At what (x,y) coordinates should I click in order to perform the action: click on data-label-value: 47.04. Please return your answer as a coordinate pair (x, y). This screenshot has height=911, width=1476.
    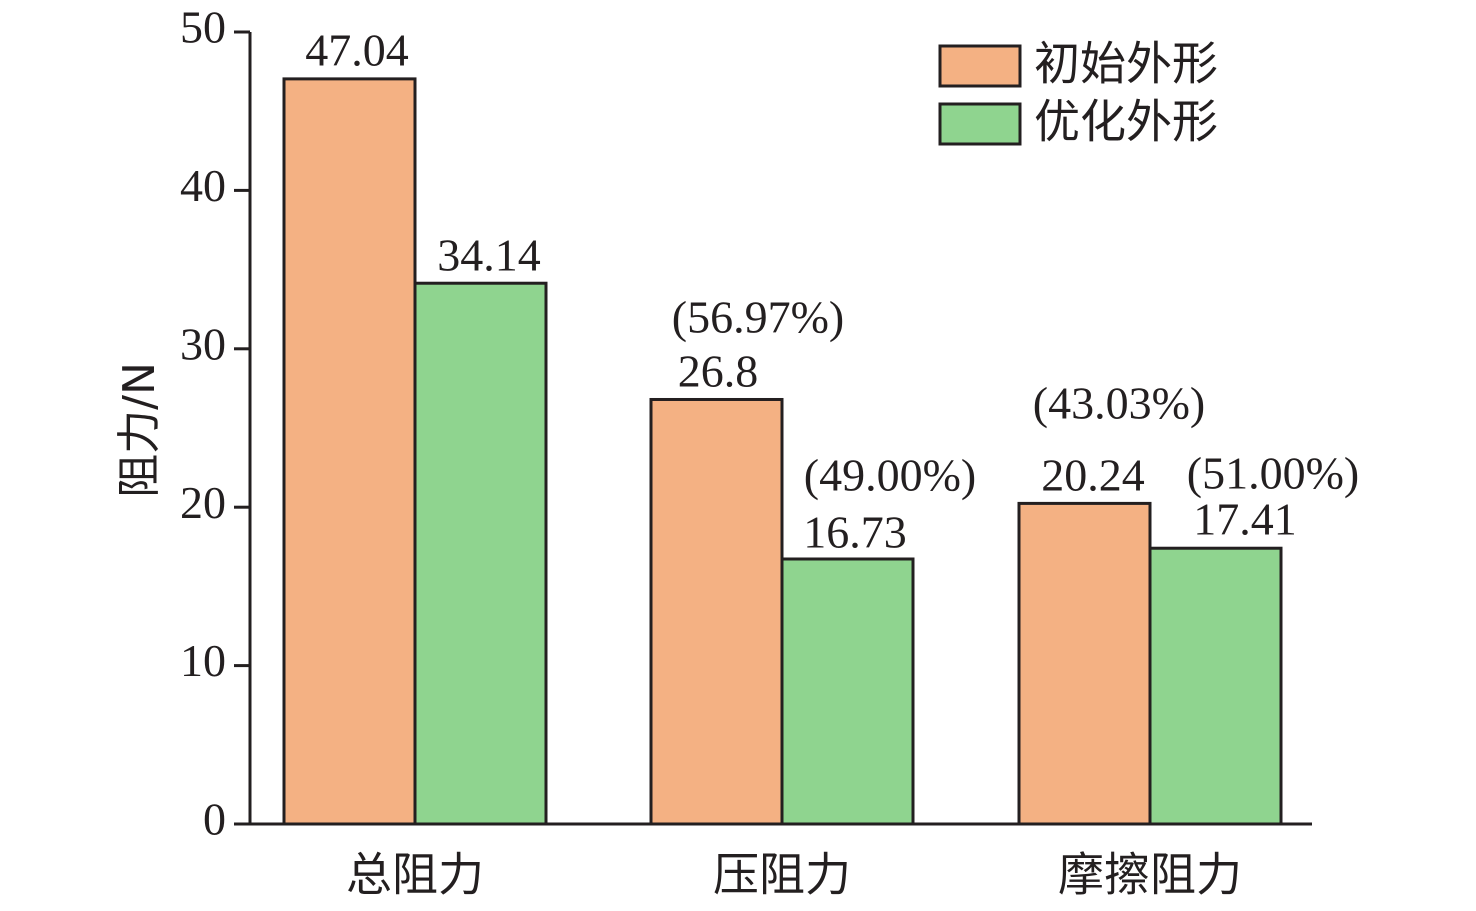
    Looking at the image, I should click on (357, 50).